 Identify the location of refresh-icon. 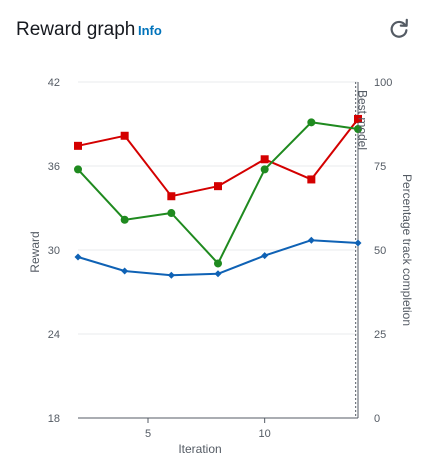
(399, 28).